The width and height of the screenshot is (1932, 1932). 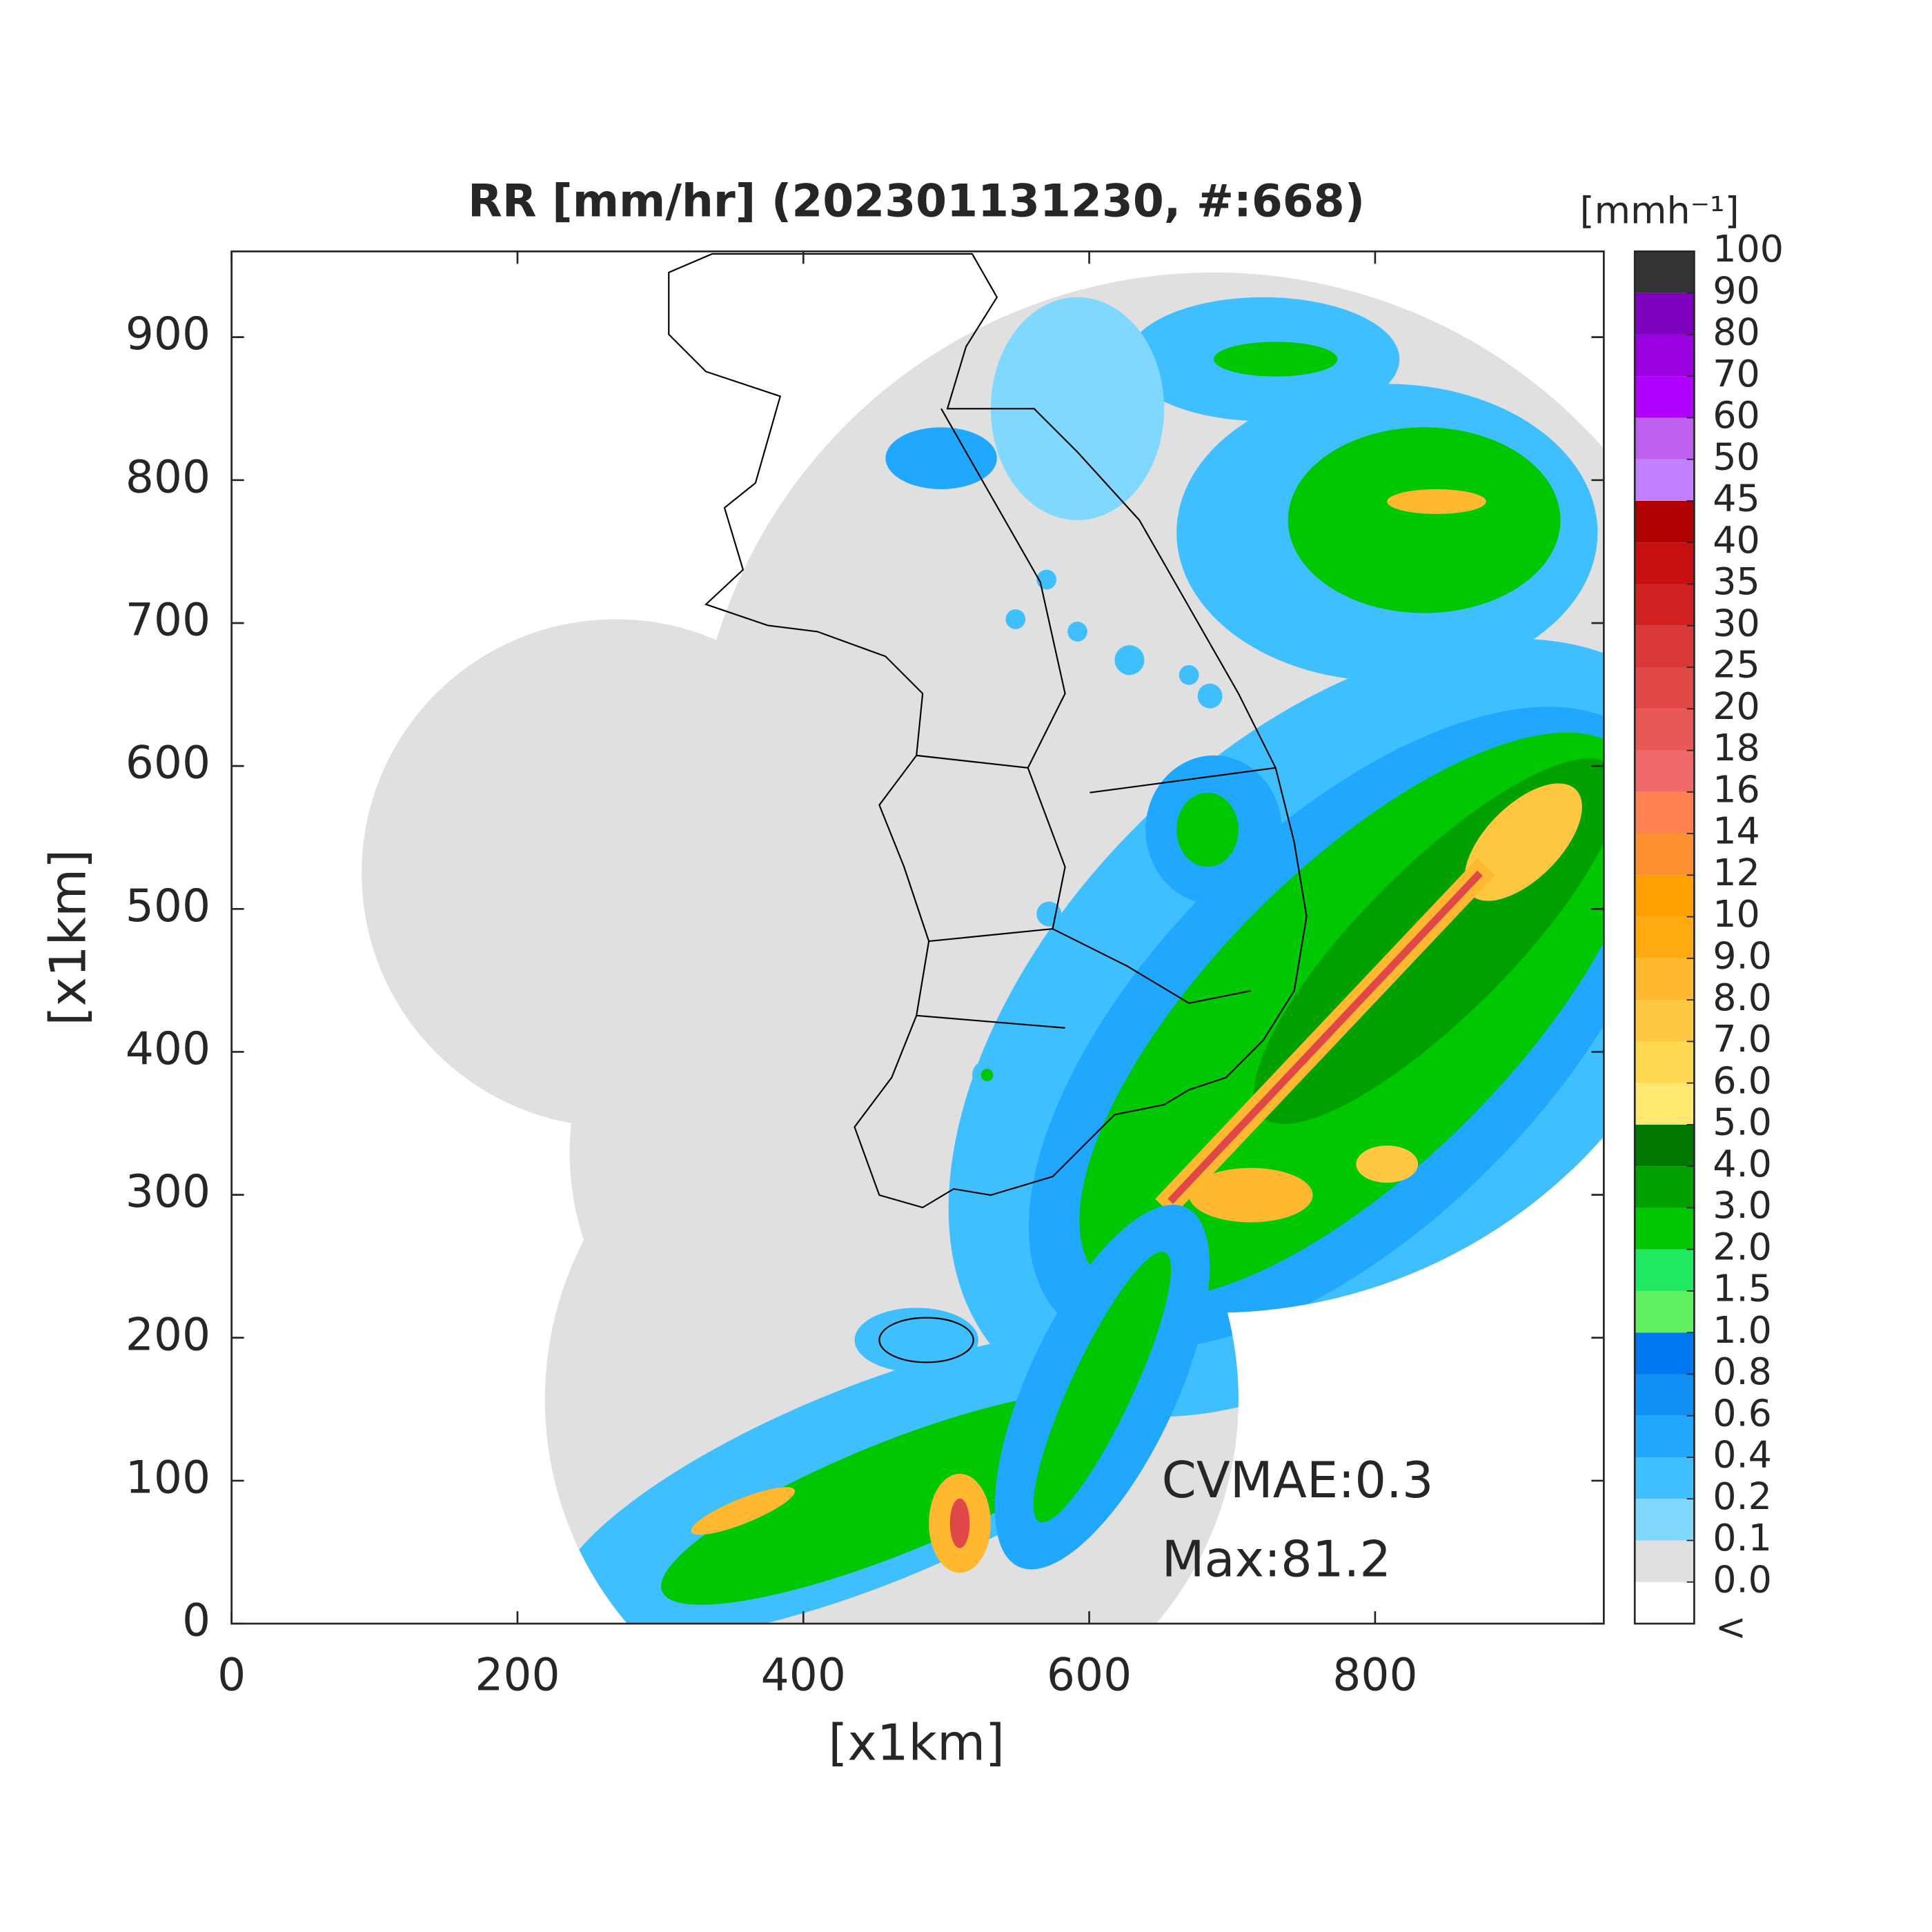 I want to click on x-tick-label: 600, so click(x=1089, y=1676).